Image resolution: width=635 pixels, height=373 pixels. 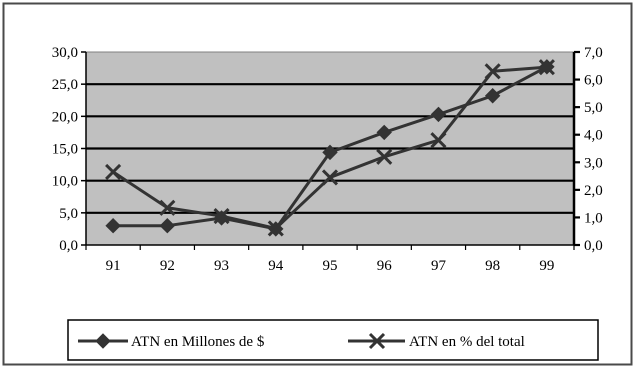 What do you see at coordinates (65, 182) in the screenshot?
I see `left-axis-tick-label: 10,0` at bounding box center [65, 182].